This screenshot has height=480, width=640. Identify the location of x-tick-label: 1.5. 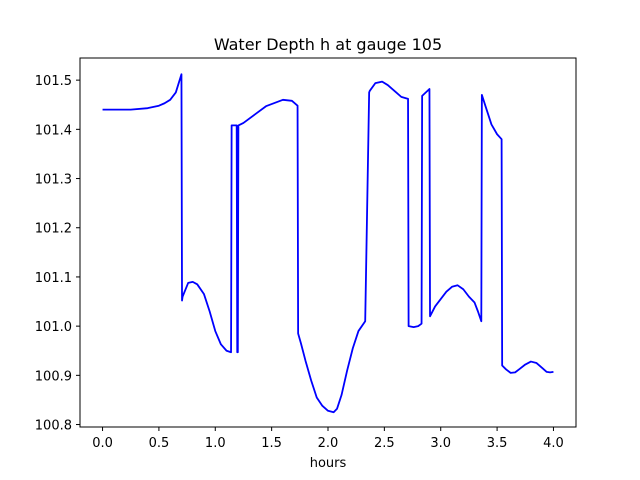
(271, 443).